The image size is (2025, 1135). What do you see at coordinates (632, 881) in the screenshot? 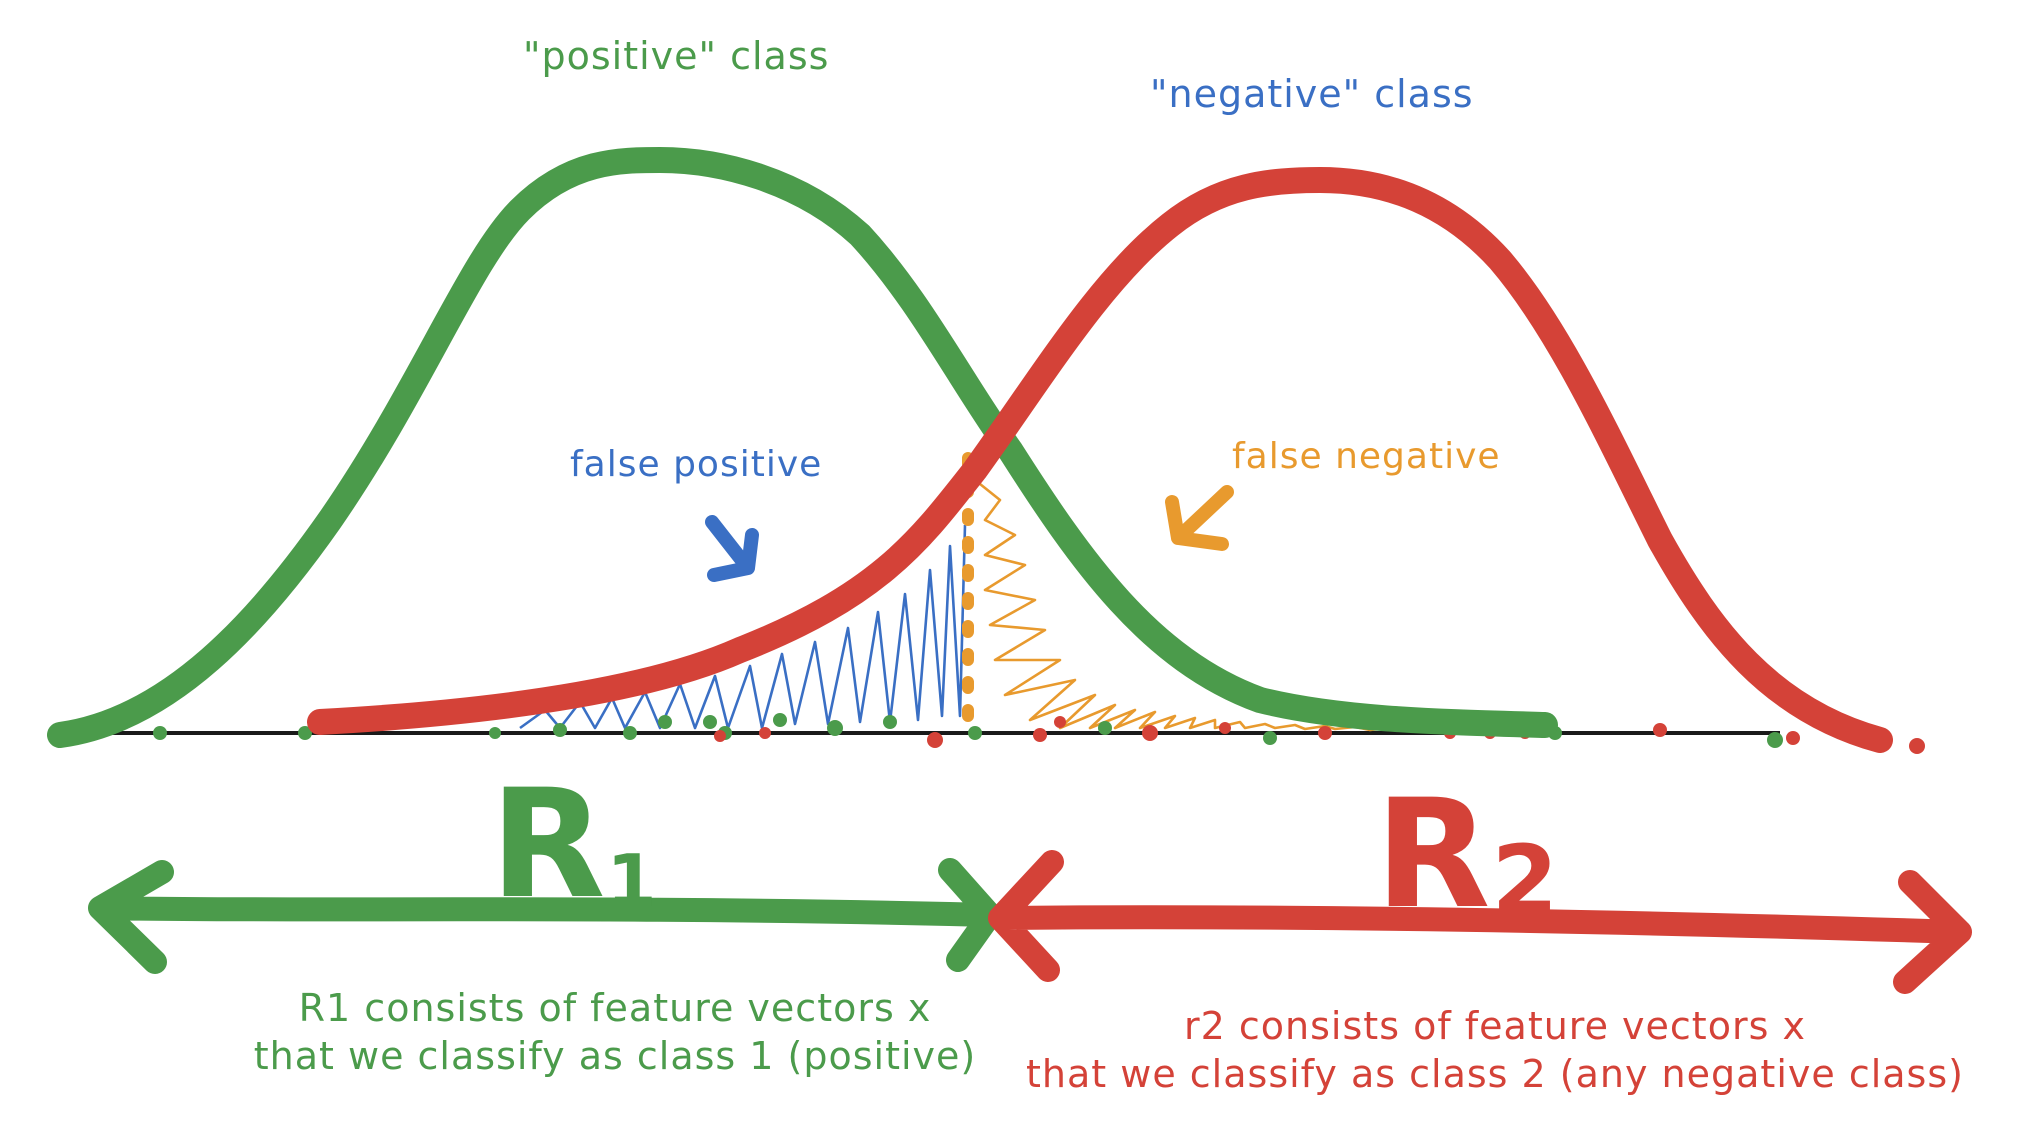
I see `region1-subscript: 1` at bounding box center [632, 881].